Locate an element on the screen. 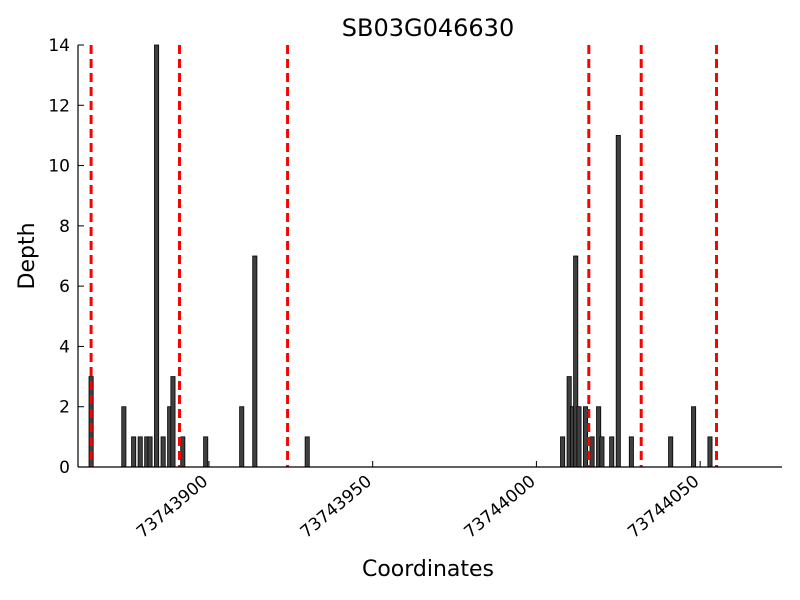 The width and height of the screenshot is (800, 600). y-tick-label: 6 is located at coordinates (64, 287).